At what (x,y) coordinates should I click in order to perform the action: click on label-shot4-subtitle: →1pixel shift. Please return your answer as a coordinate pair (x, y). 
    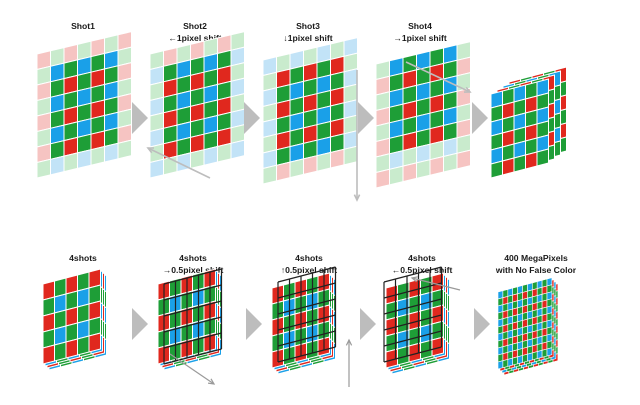
    Looking at the image, I should click on (420, 38).